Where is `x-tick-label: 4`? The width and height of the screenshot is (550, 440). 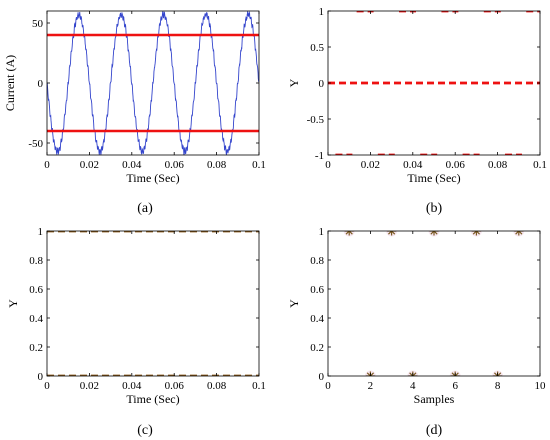 x-tick-label: 4 is located at coordinates (413, 386).